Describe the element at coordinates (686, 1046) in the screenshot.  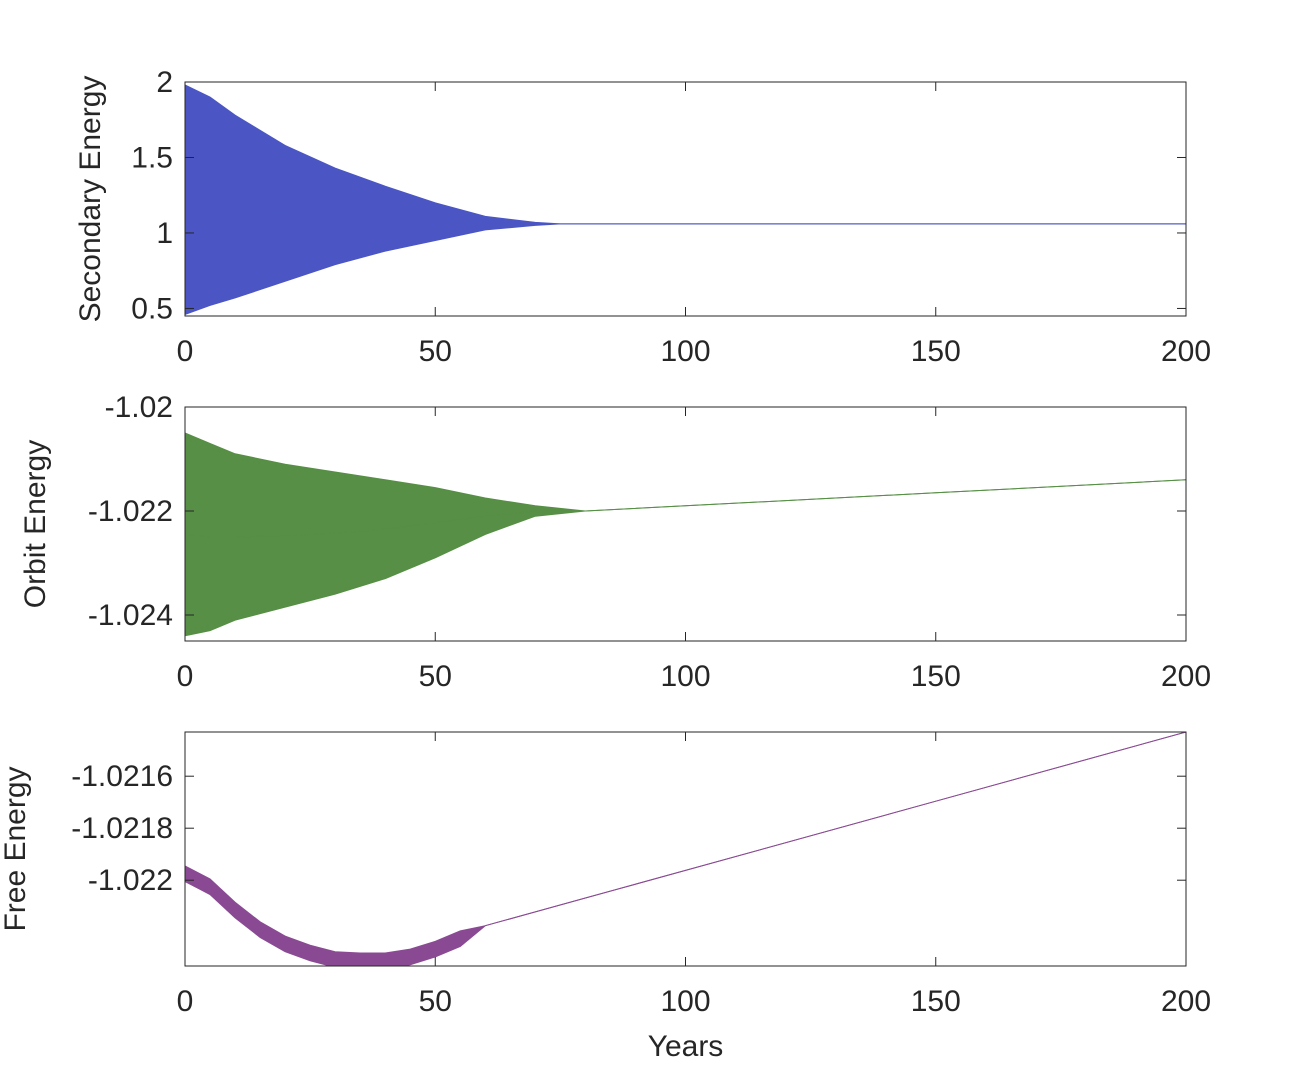
I see `x-axis-label: Years` at that location.